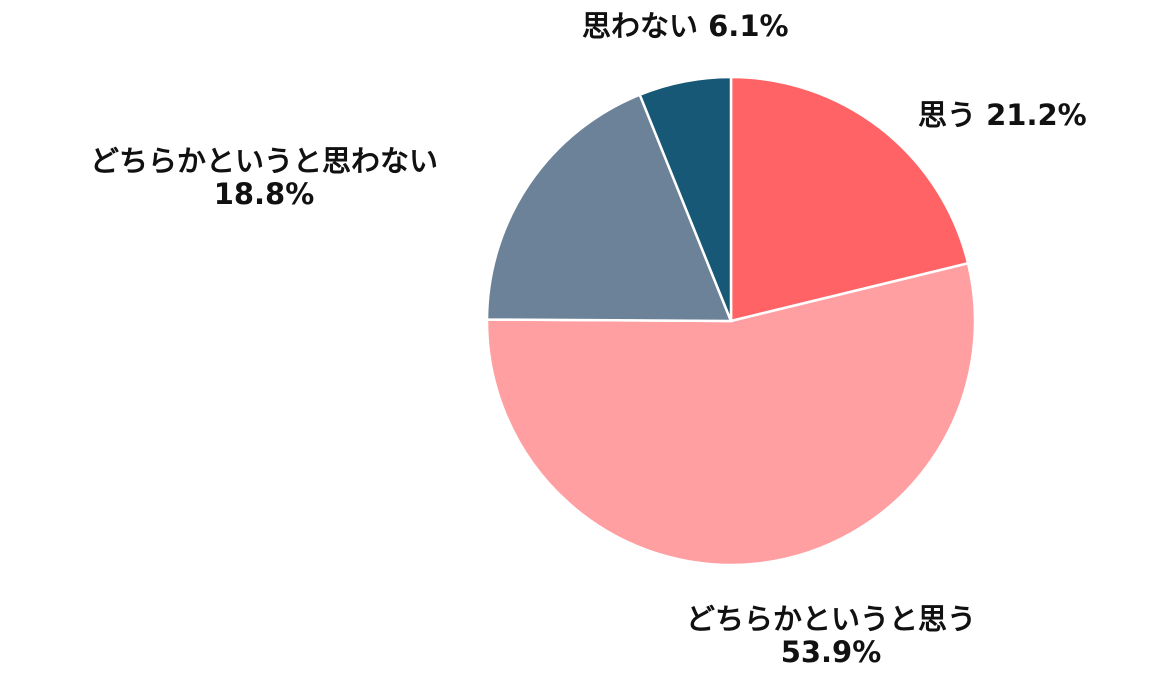  Describe the element at coordinates (685, 198) in the screenshot. I see `slice-omowanai` at that location.